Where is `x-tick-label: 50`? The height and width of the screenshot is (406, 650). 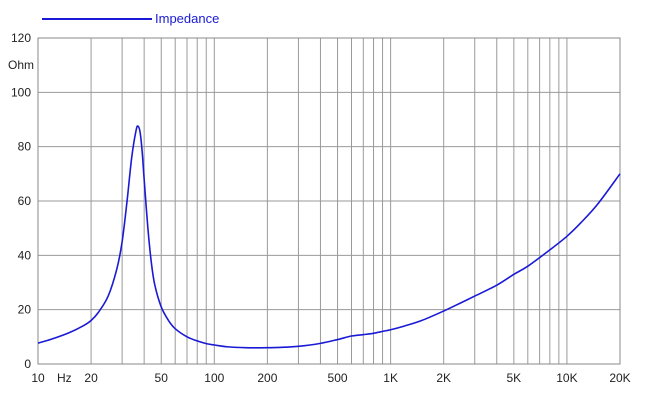 x-tick-label: 50 is located at coordinates (162, 378).